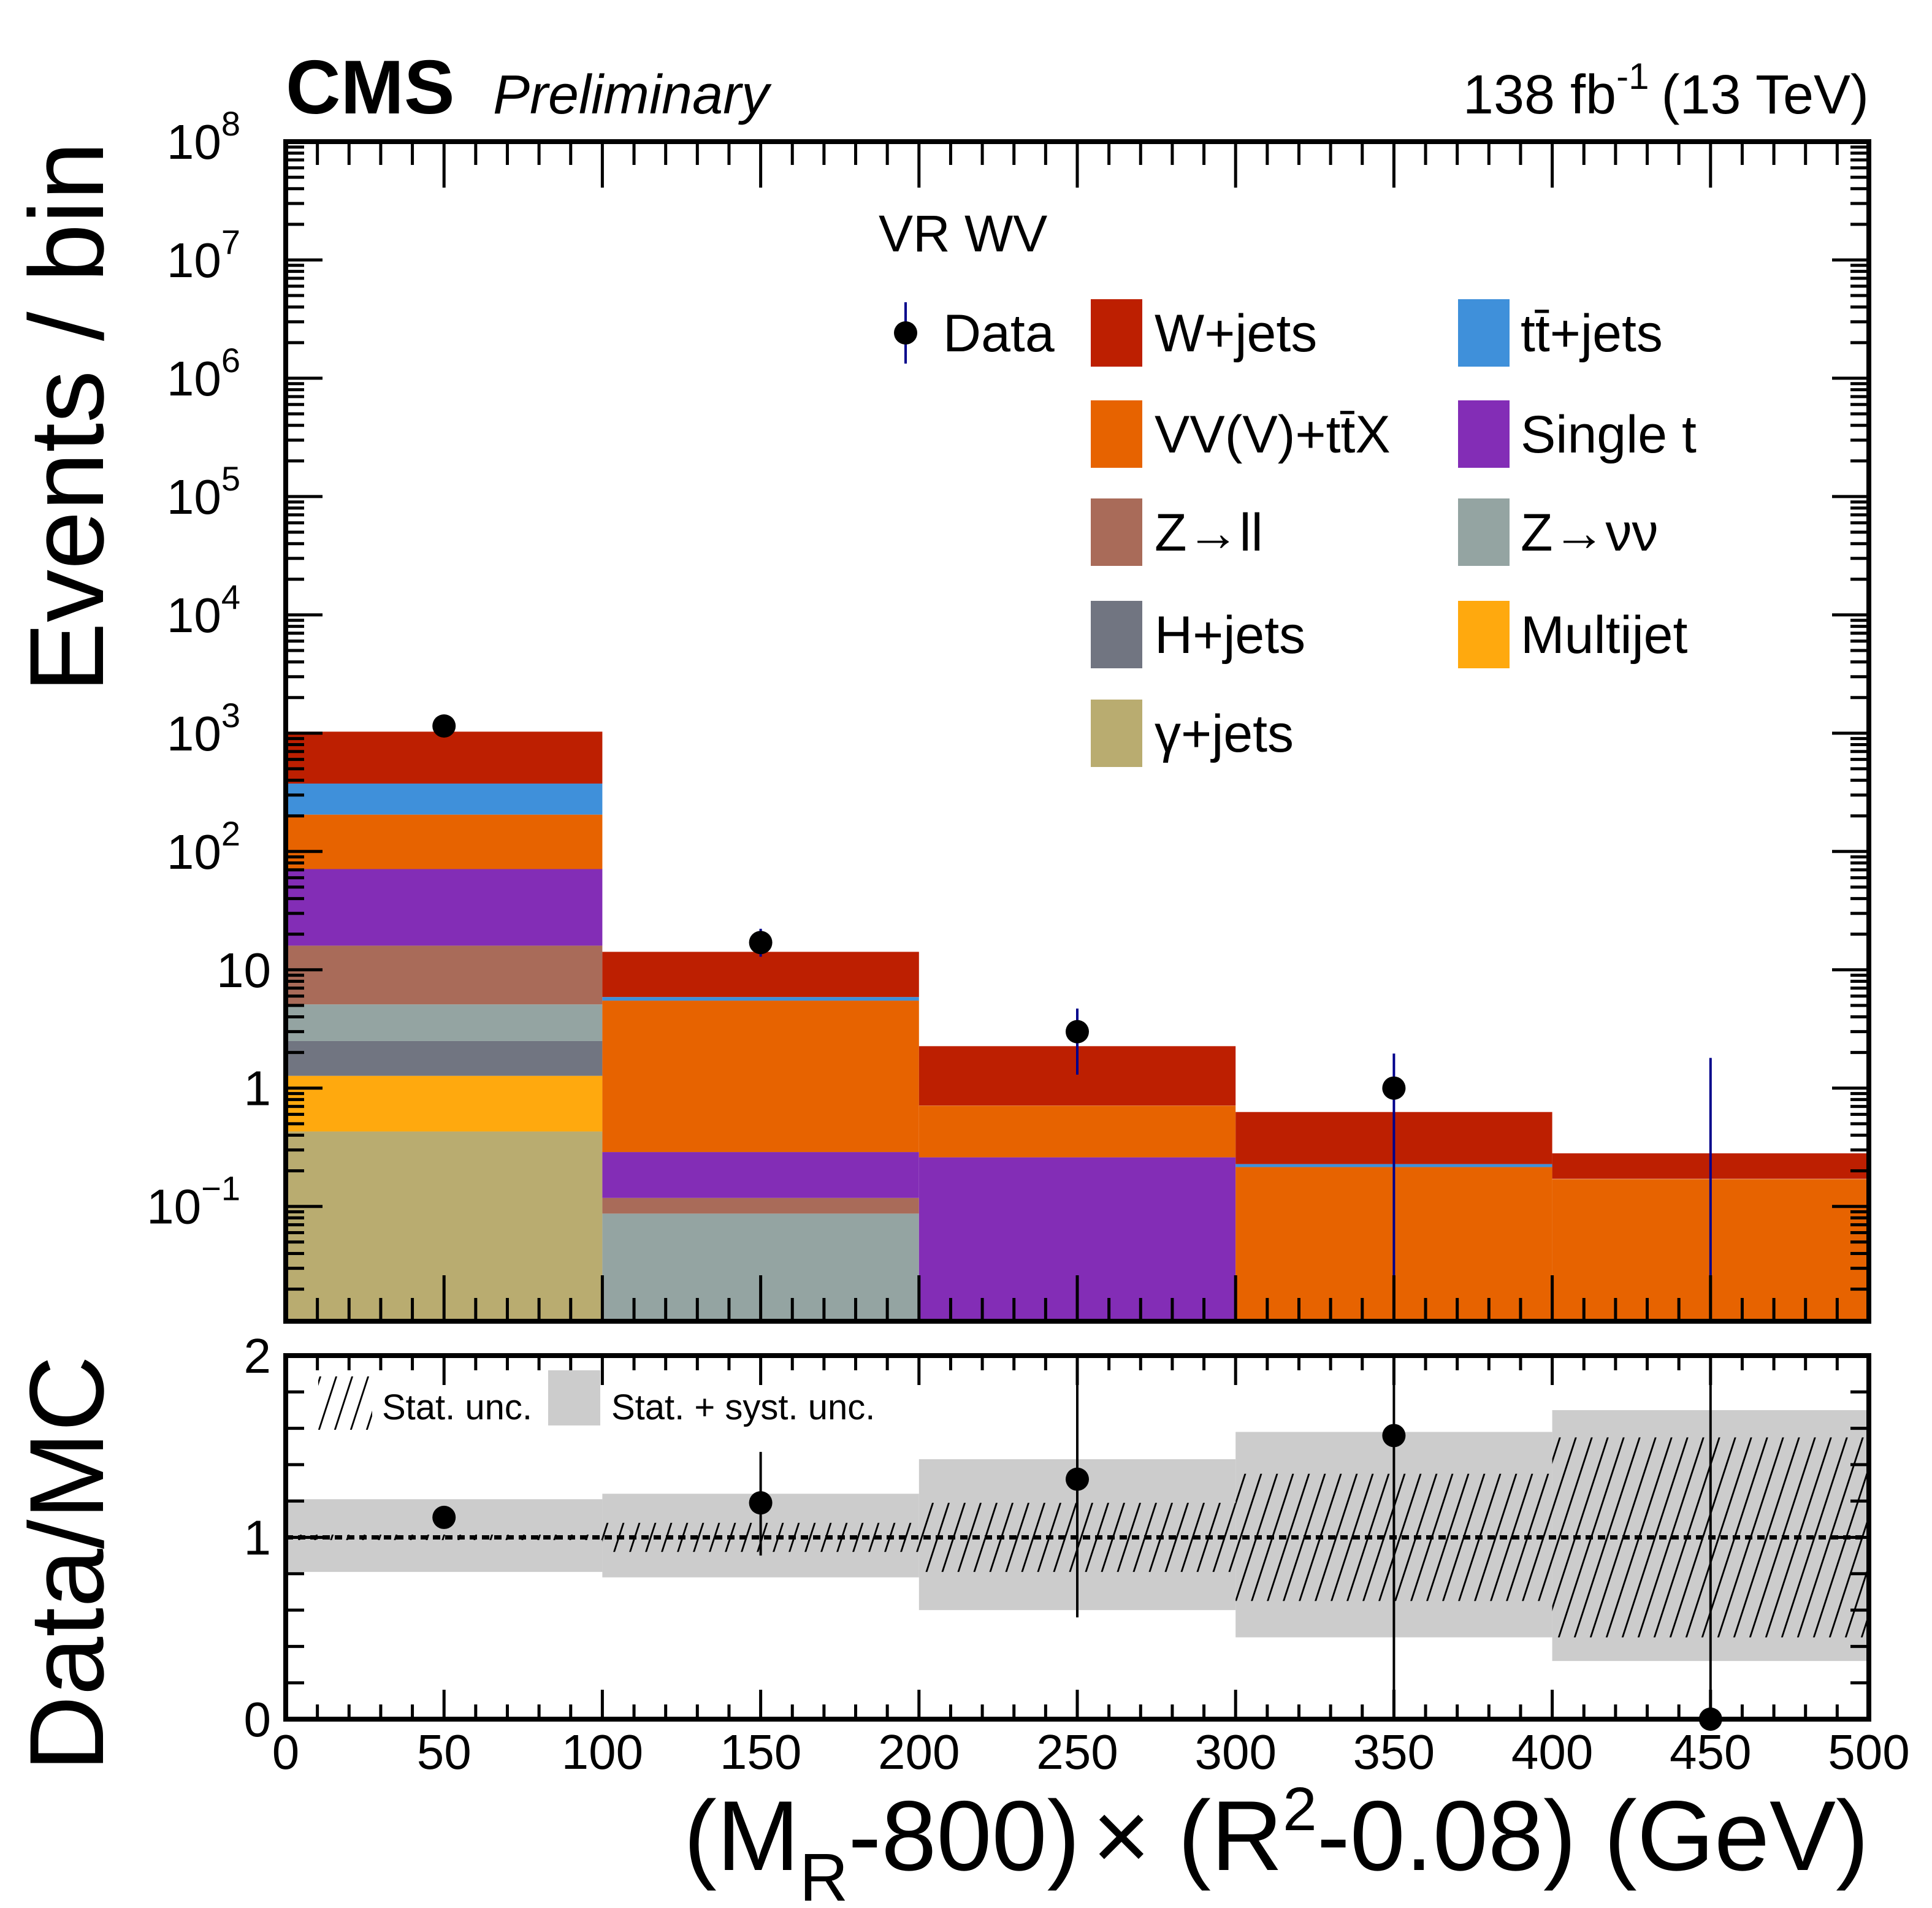 The width and height of the screenshot is (1932, 1908). What do you see at coordinates (370, 88) in the screenshot?
I see `experiment-label: CMS` at bounding box center [370, 88].